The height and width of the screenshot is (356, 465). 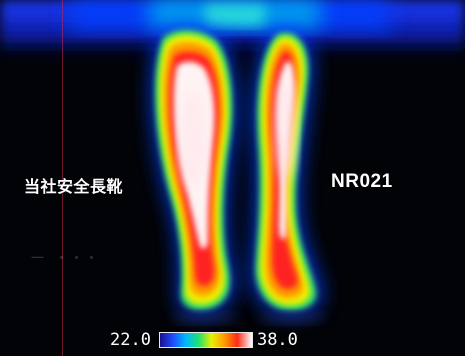 I want to click on label-nr021: NR021, so click(x=362, y=181).